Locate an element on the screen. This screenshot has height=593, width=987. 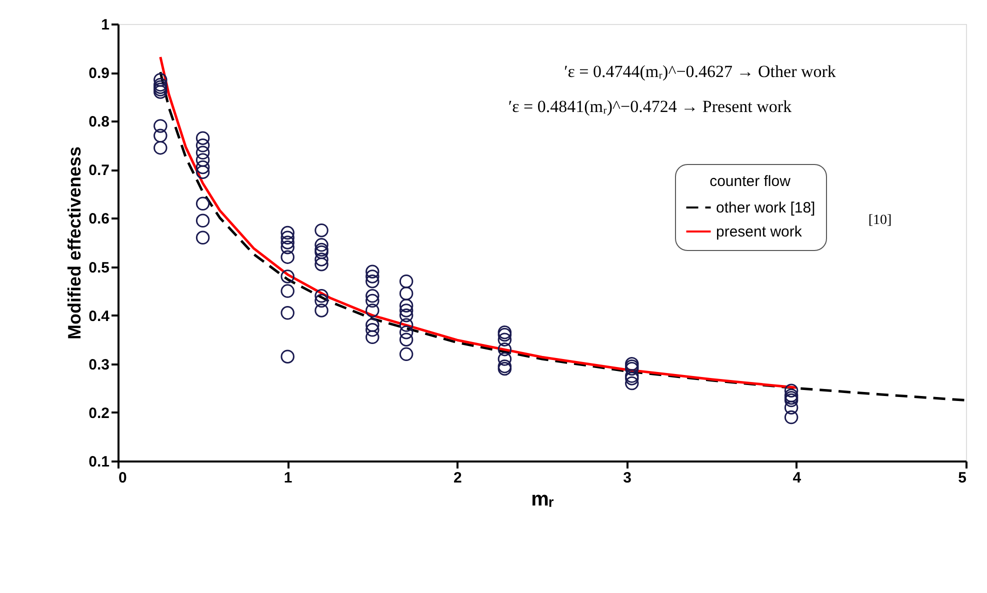
y-tick-label: 0.6 is located at coordinates (99, 219).